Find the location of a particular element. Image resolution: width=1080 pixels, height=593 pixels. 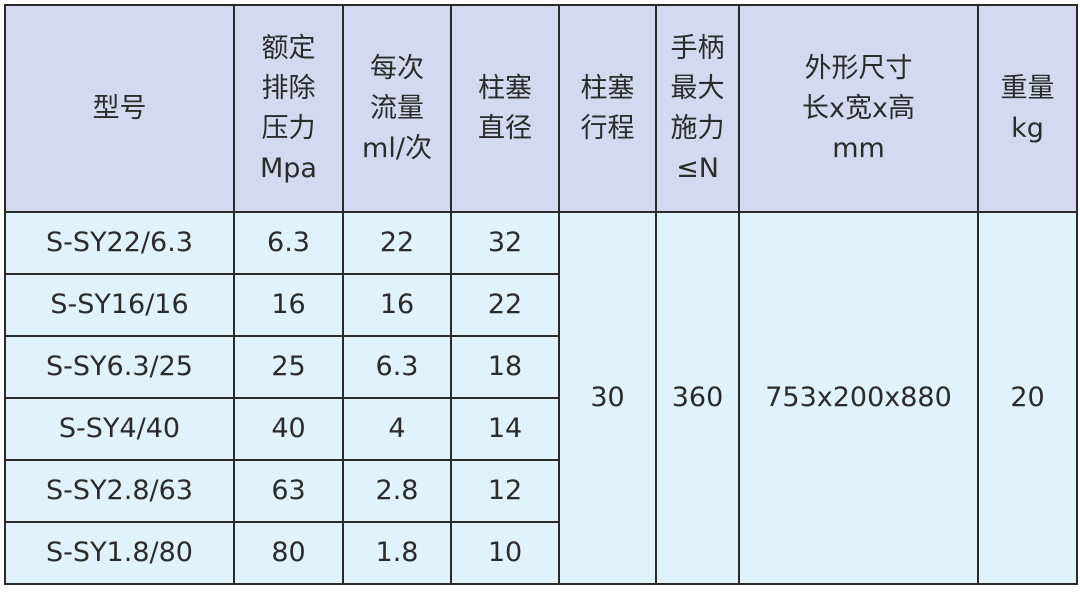

header-model: 型号 is located at coordinates (119, 108).